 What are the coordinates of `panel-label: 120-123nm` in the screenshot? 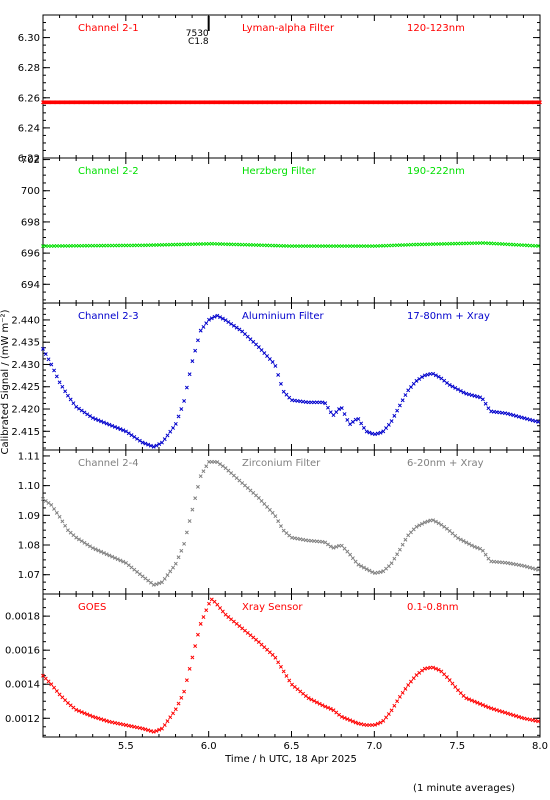 It's located at (436, 28).